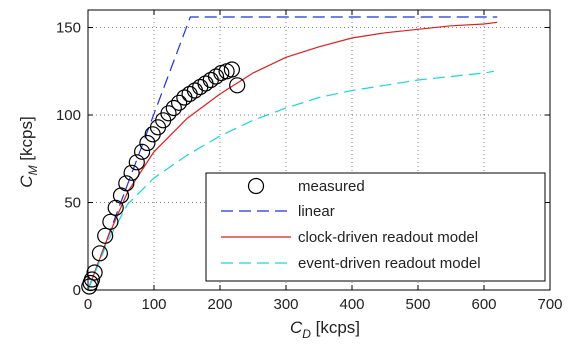 The width and height of the screenshot is (573, 345). I want to click on legend-swatch-measured, so click(256, 186).